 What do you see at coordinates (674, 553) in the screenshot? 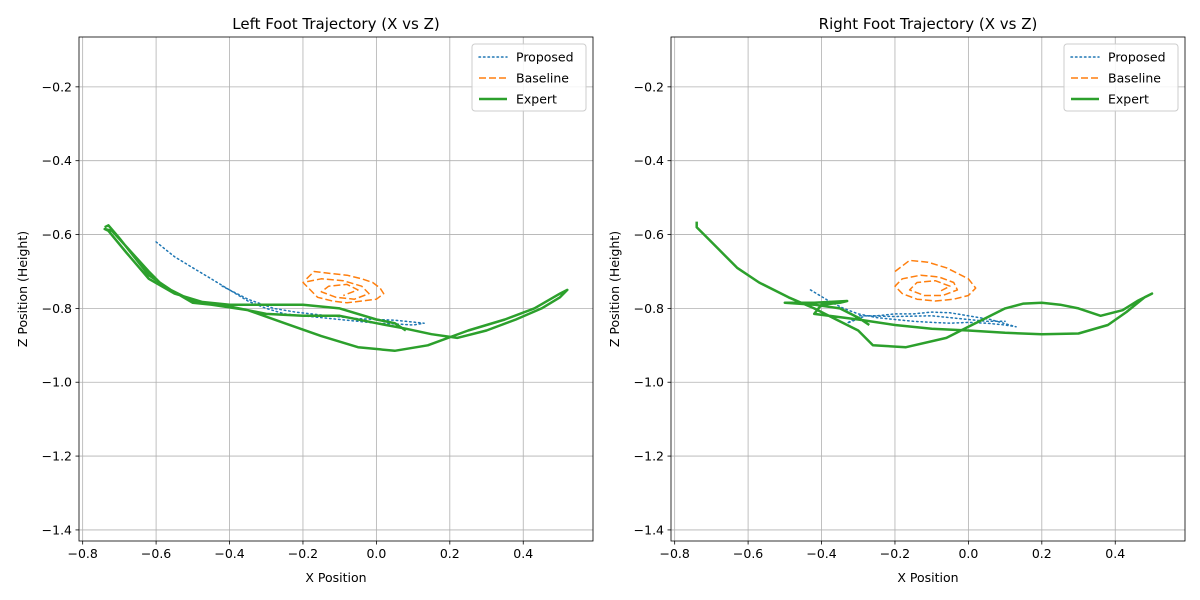
I see `right-xtick-label-0: −0.8` at bounding box center [674, 553].